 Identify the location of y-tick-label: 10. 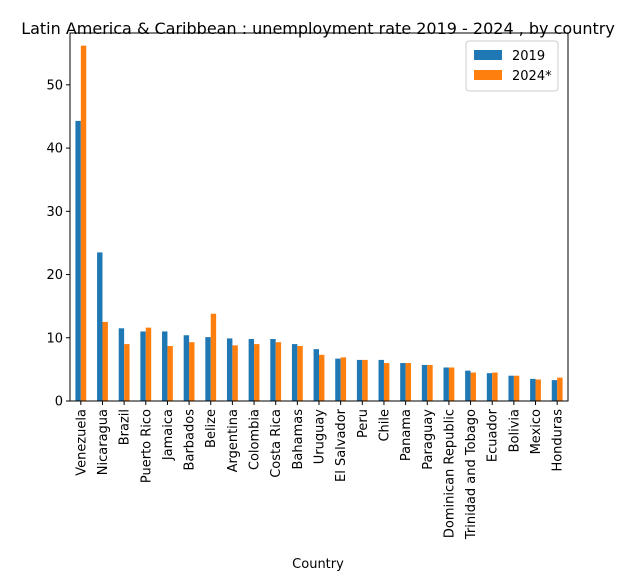
(54, 338).